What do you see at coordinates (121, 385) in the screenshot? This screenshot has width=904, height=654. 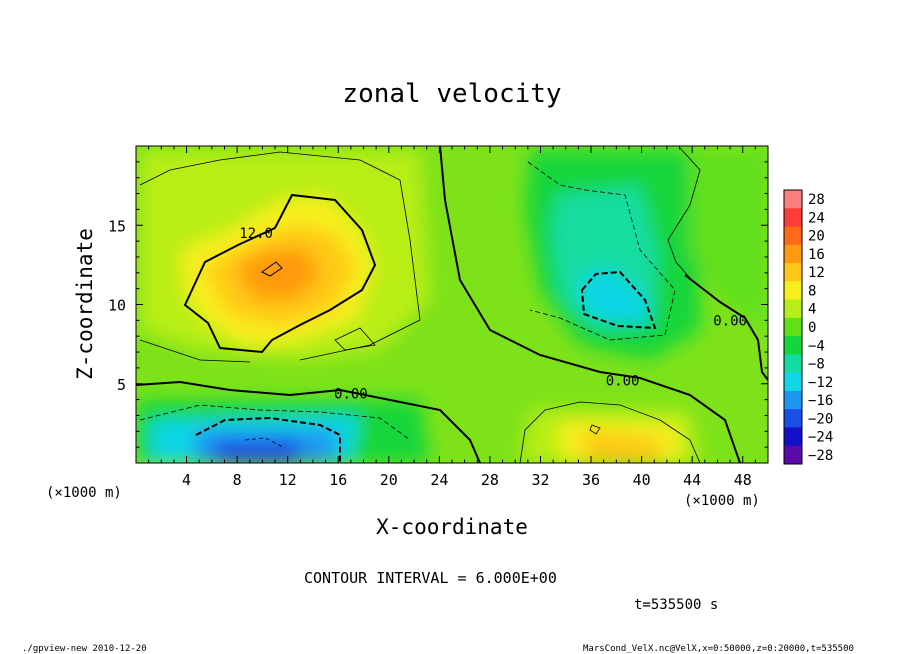 I see `y-tick-label: 5` at bounding box center [121, 385].